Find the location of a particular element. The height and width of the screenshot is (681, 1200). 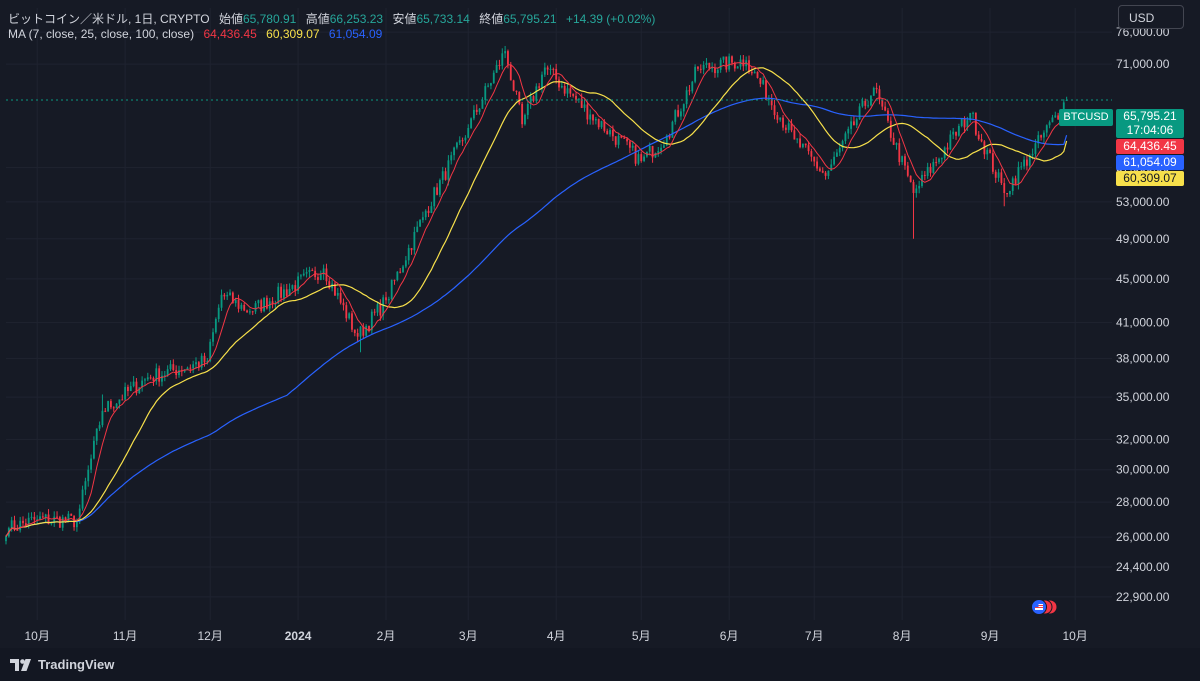

high-value: 66,253.23 is located at coordinates (356, 19).